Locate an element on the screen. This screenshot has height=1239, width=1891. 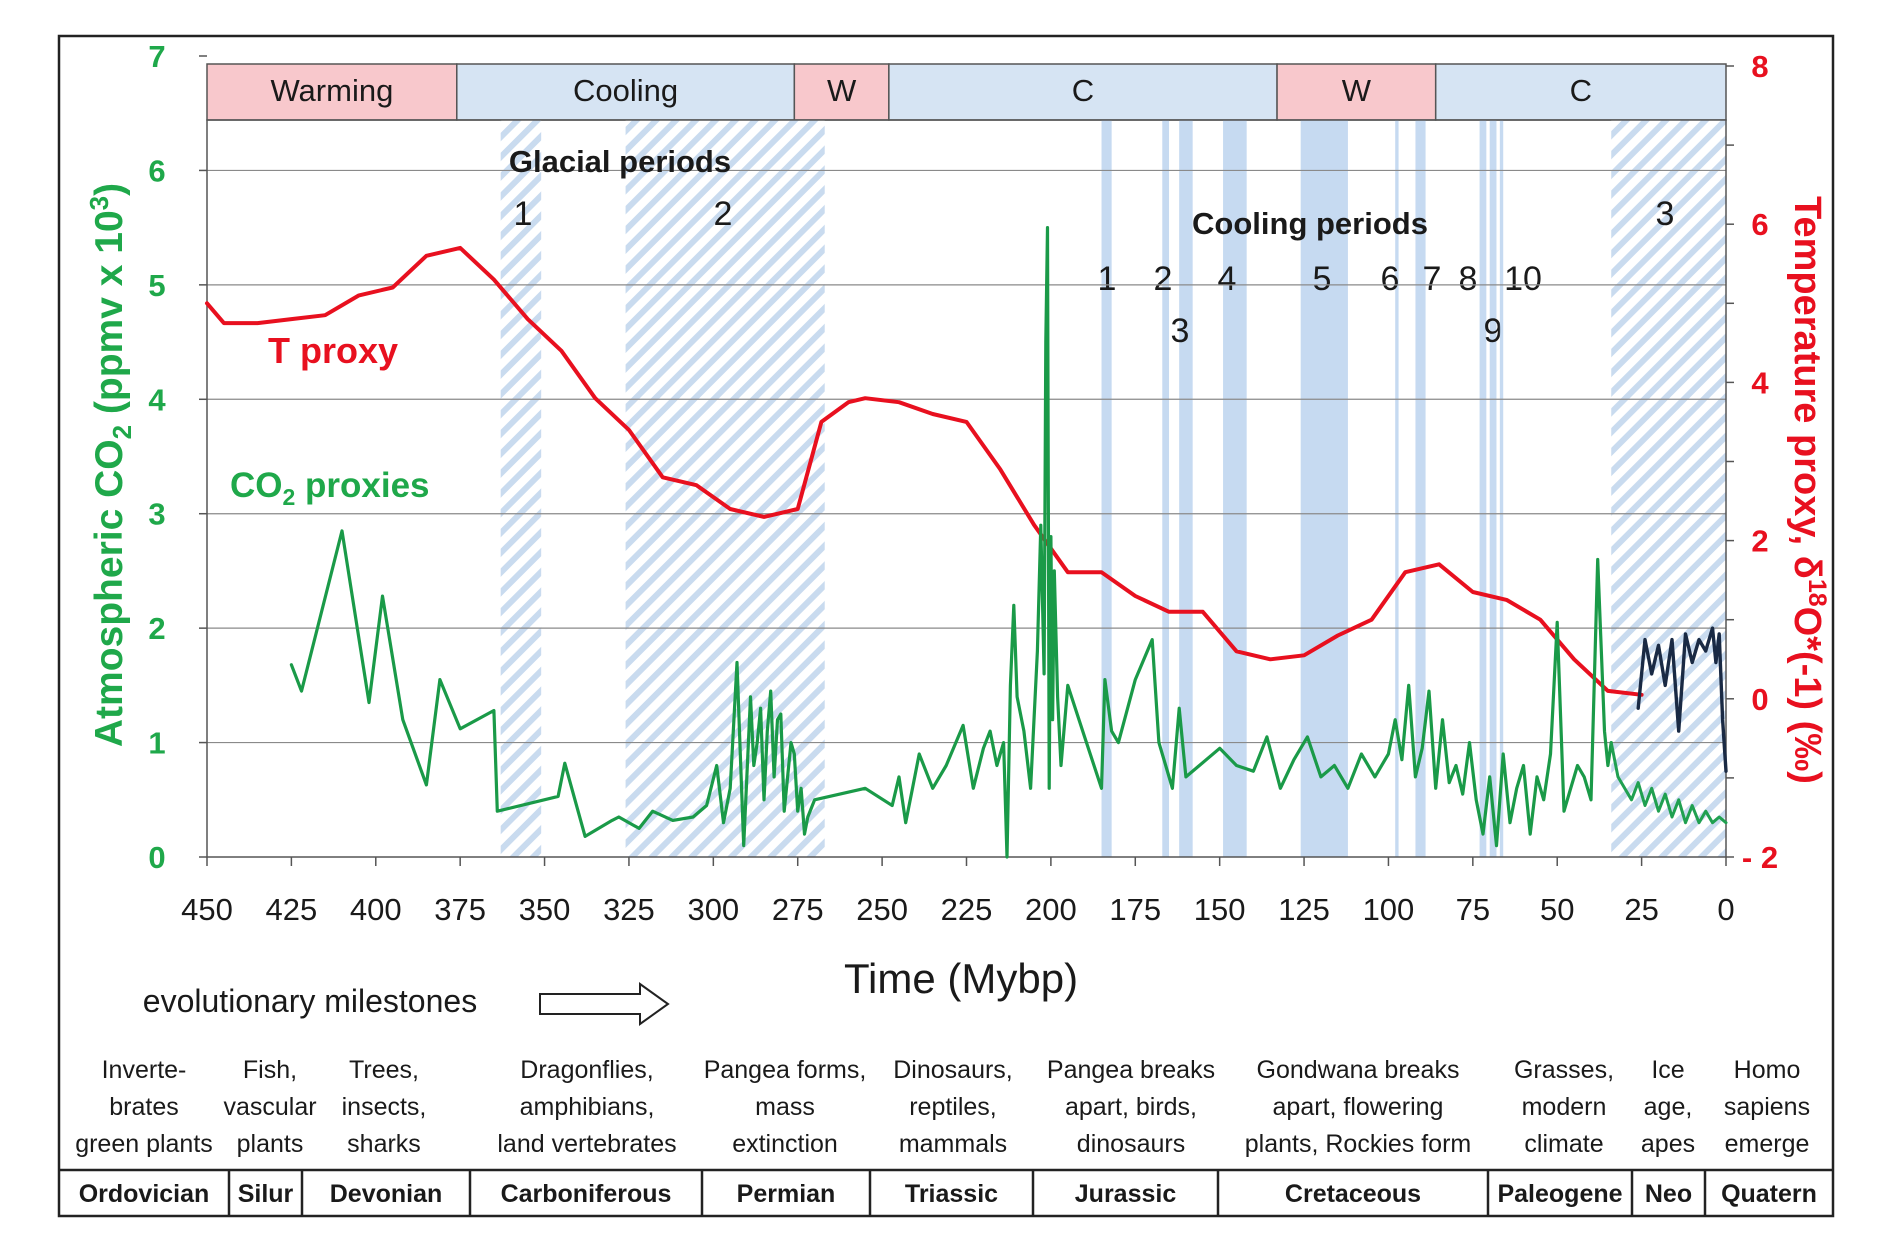
x-tick-label: 125 is located at coordinates (1304, 909).